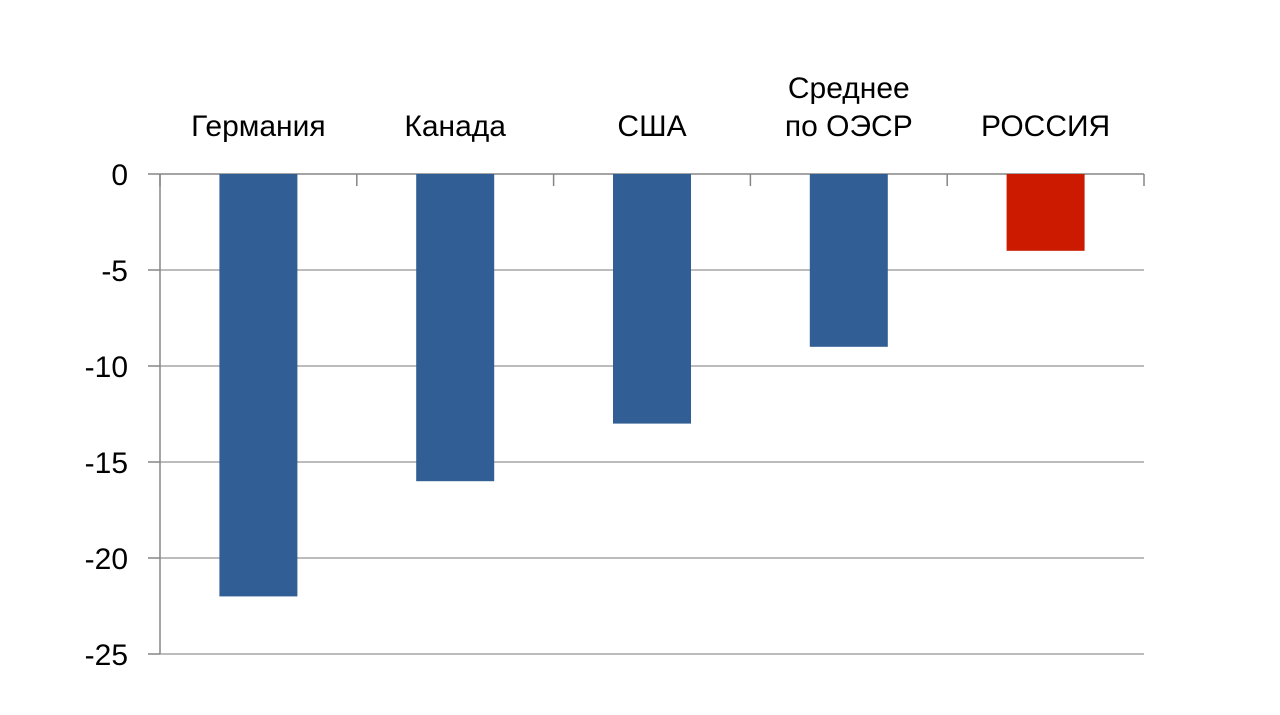  What do you see at coordinates (849, 107) in the screenshot?
I see `category-label: Среднее по ОЭСР` at bounding box center [849, 107].